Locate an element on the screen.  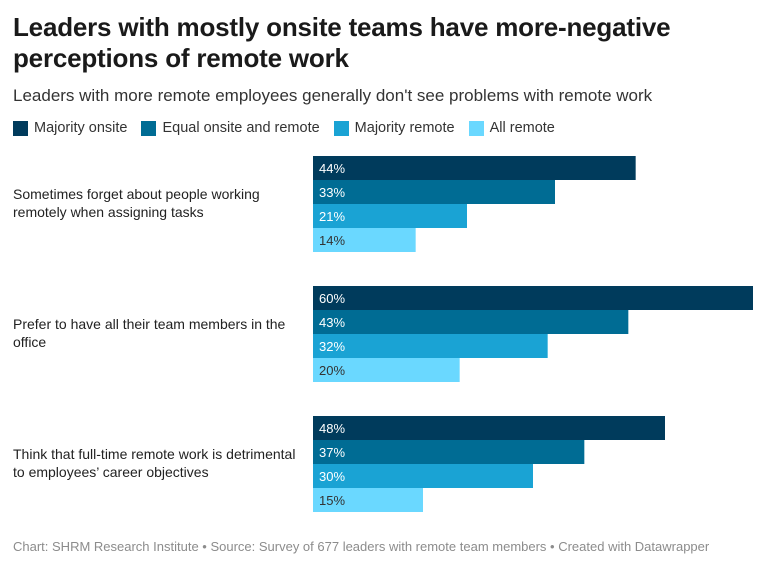
legend-label: All remote is located at coordinates (522, 128).